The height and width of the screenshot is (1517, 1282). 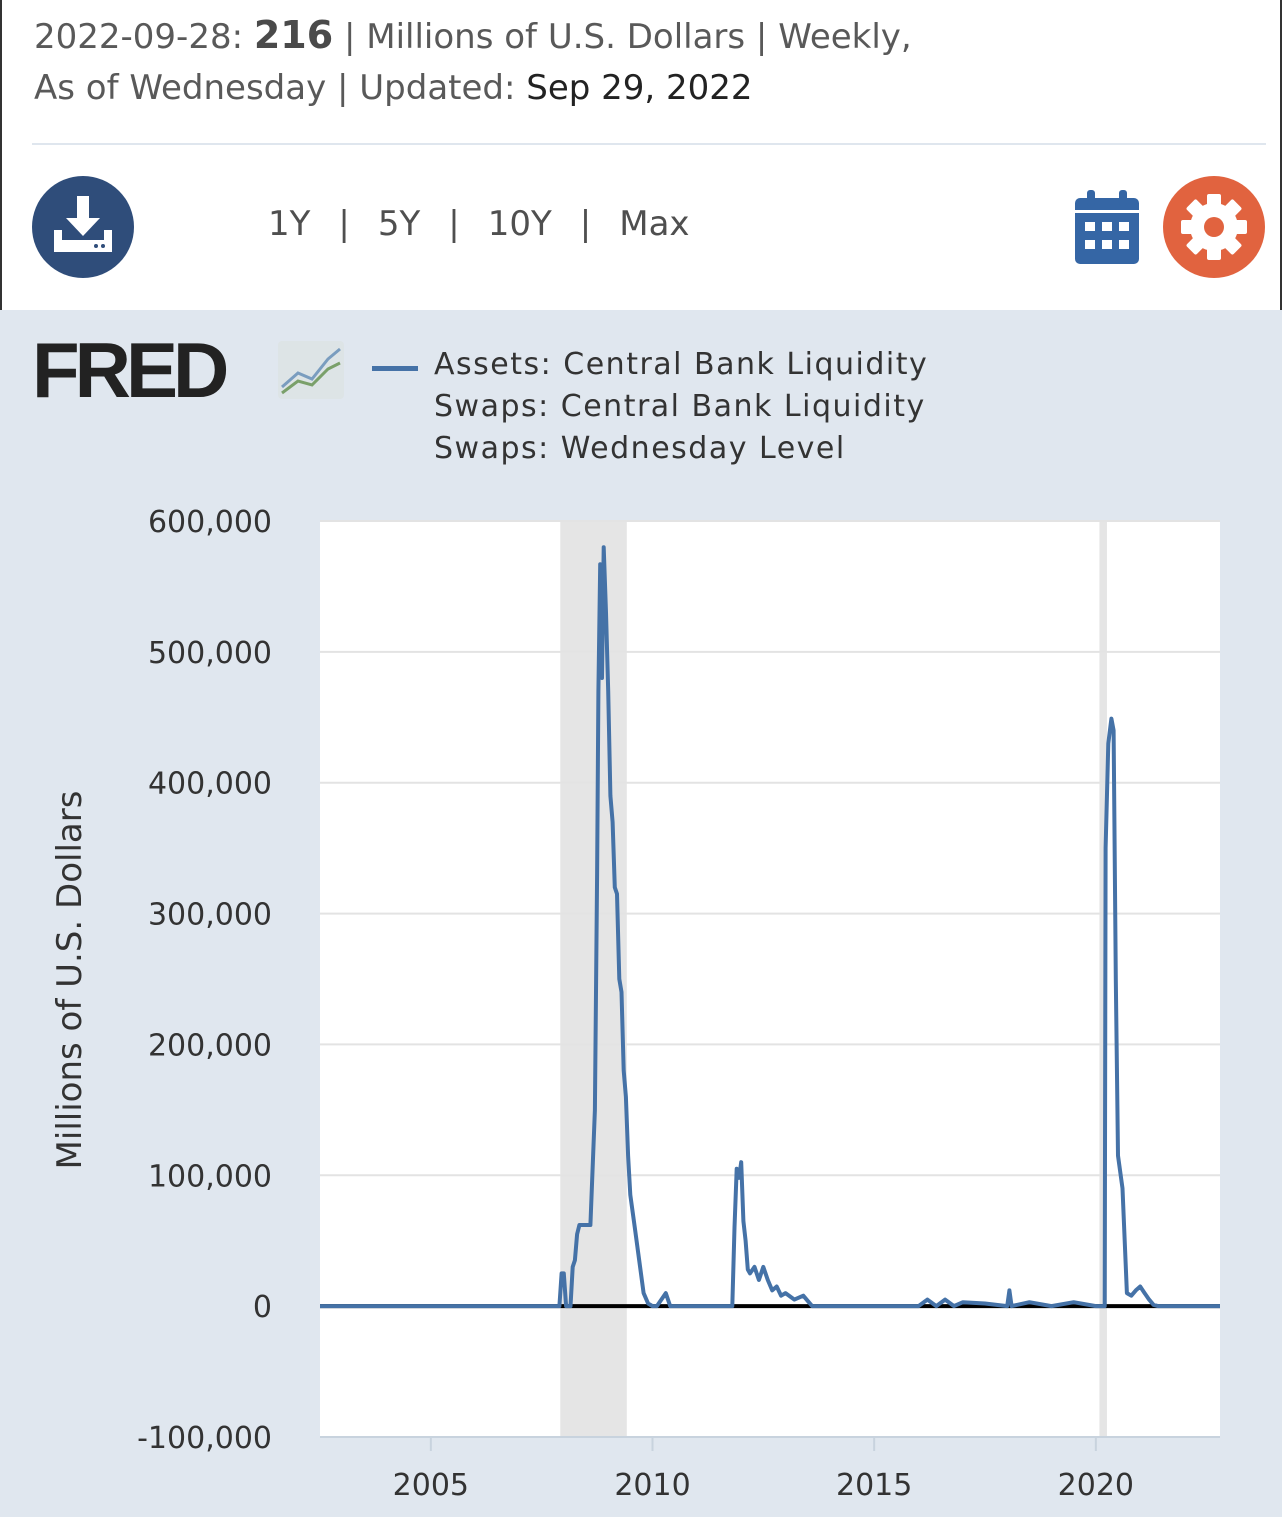 I want to click on x-tick-label: 2015, so click(x=874, y=1485).